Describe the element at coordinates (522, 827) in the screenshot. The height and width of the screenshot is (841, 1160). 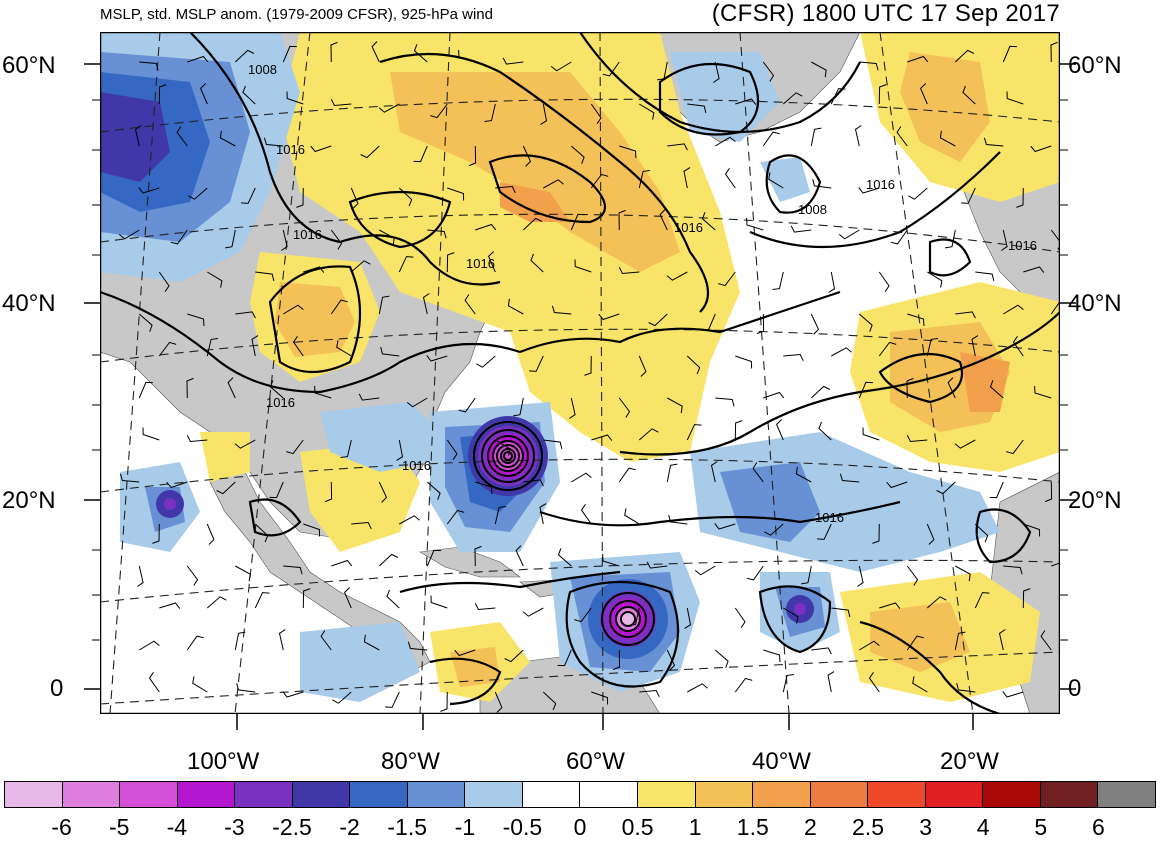
I see `colorbar-tick-label: -0.5` at that location.